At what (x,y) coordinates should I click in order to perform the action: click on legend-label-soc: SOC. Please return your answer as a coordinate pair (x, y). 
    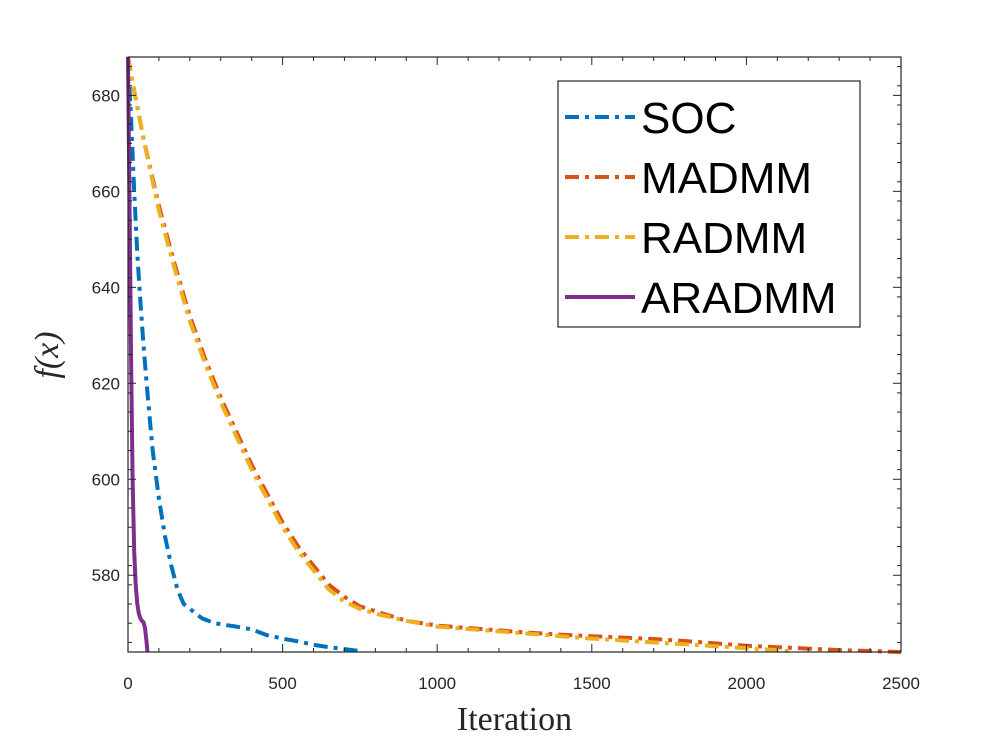
    Looking at the image, I should click on (688, 118).